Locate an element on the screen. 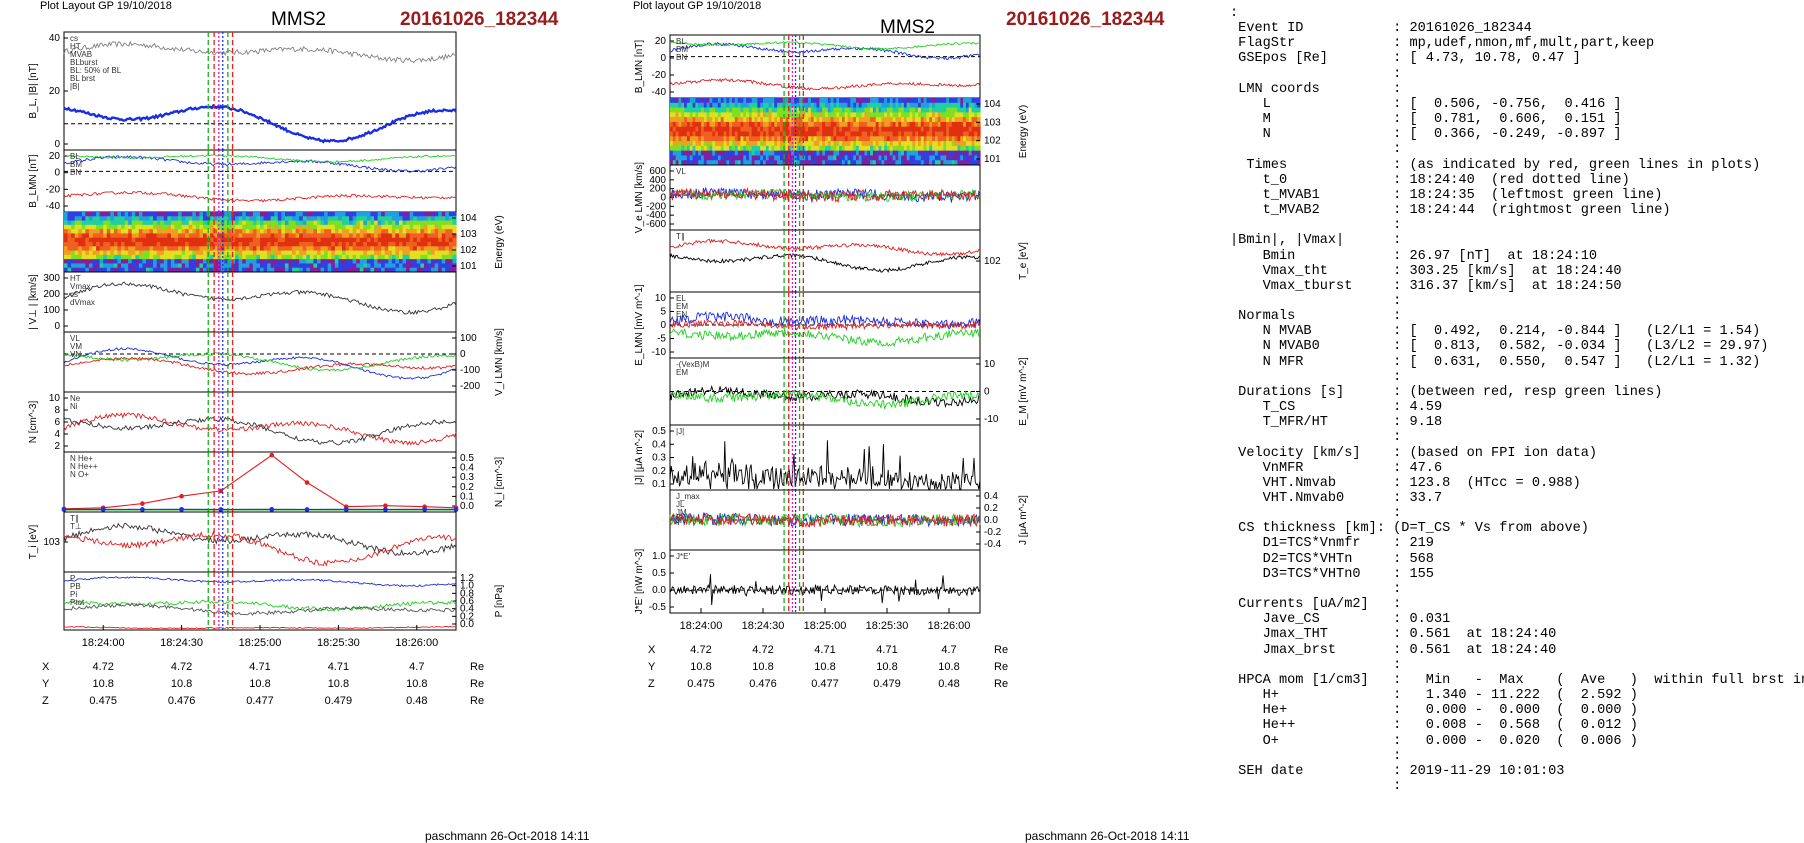 Image resolution: width=1804 pixels, height=843 pixels. legend-entry: EN is located at coordinates (681, 314).